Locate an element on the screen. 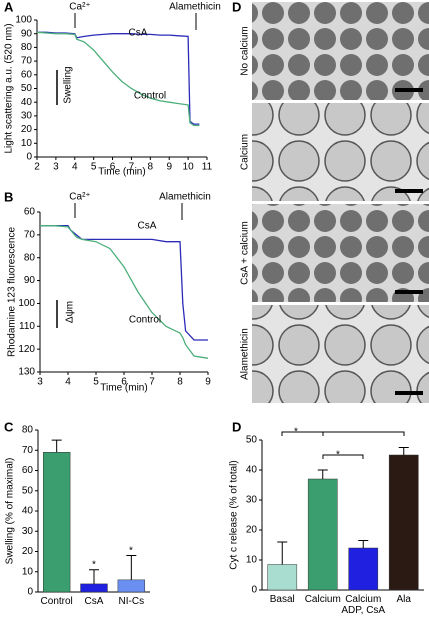 The width and height of the screenshot is (429, 624). x-tick-label: 10 is located at coordinates (189, 167).